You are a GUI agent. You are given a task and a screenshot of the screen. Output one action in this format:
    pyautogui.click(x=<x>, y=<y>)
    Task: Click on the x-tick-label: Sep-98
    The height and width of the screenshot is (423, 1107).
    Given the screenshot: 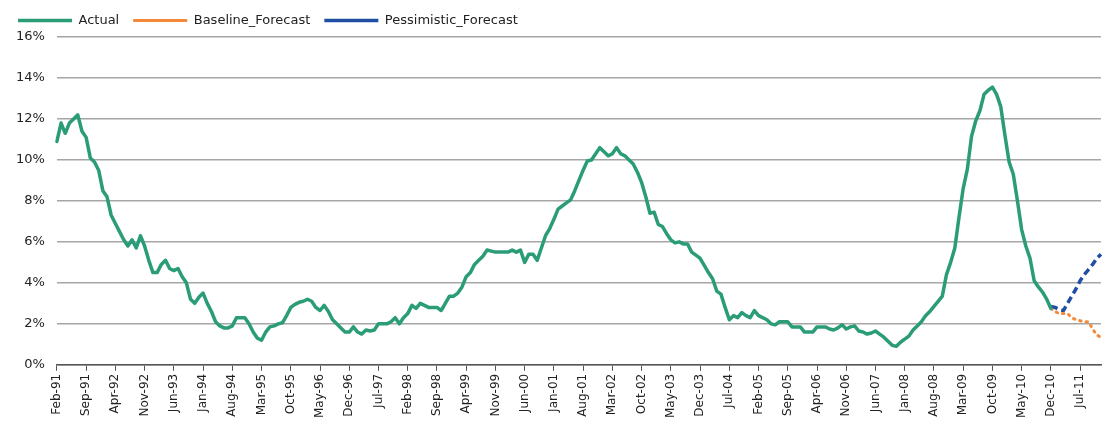 What is the action you would take?
    pyautogui.click(x=436, y=395)
    